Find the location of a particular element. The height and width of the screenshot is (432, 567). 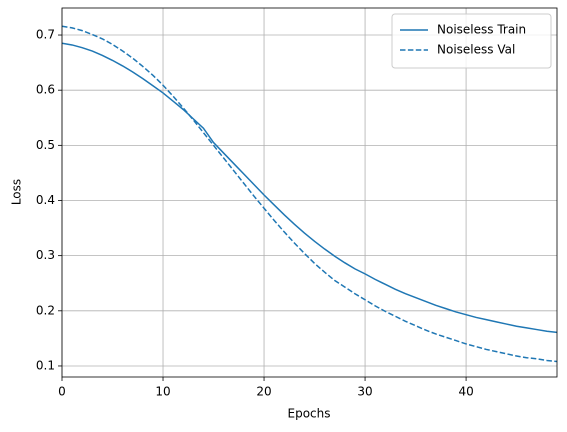

legend-label: Noiseless Val is located at coordinates (476, 50).